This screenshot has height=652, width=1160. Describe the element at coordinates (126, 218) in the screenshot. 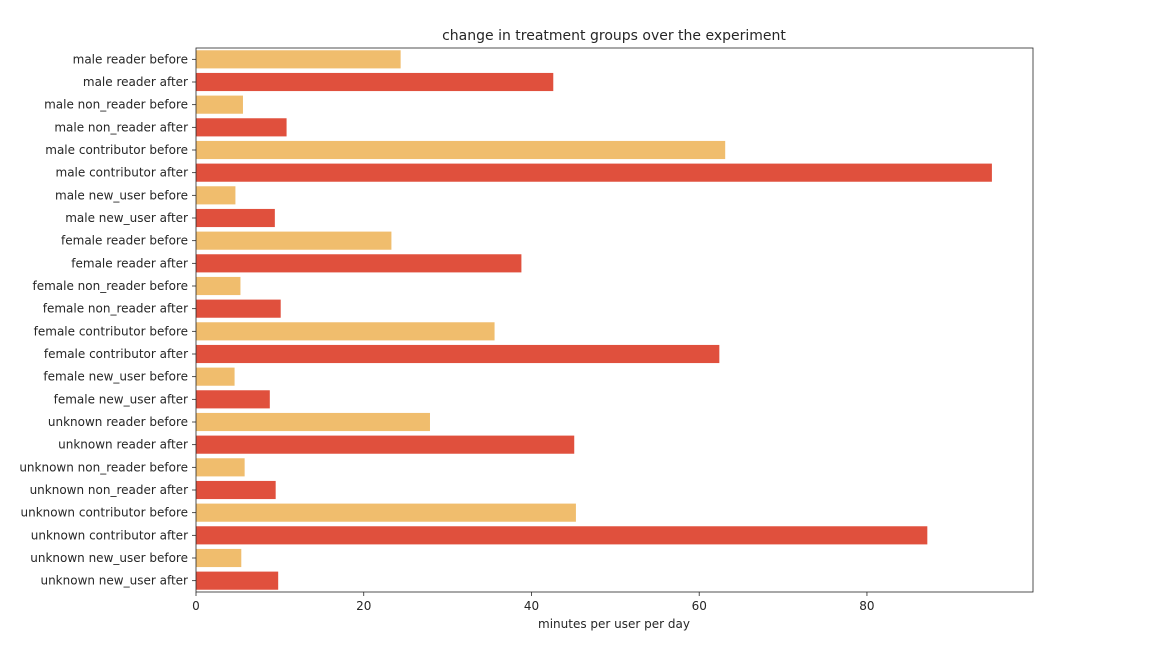

I see `y-tick-label: male new_user after` at that location.